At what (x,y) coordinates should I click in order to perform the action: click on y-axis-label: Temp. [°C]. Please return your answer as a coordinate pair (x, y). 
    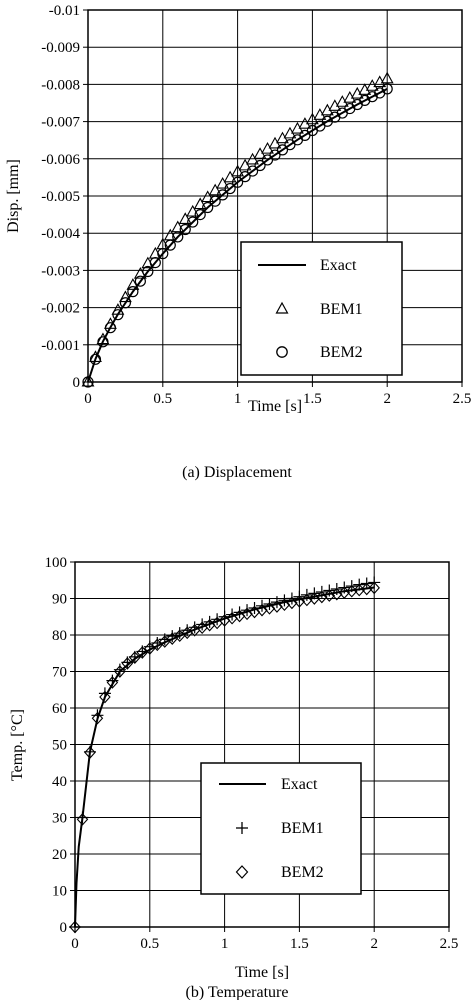
    Looking at the image, I should click on (17, 745).